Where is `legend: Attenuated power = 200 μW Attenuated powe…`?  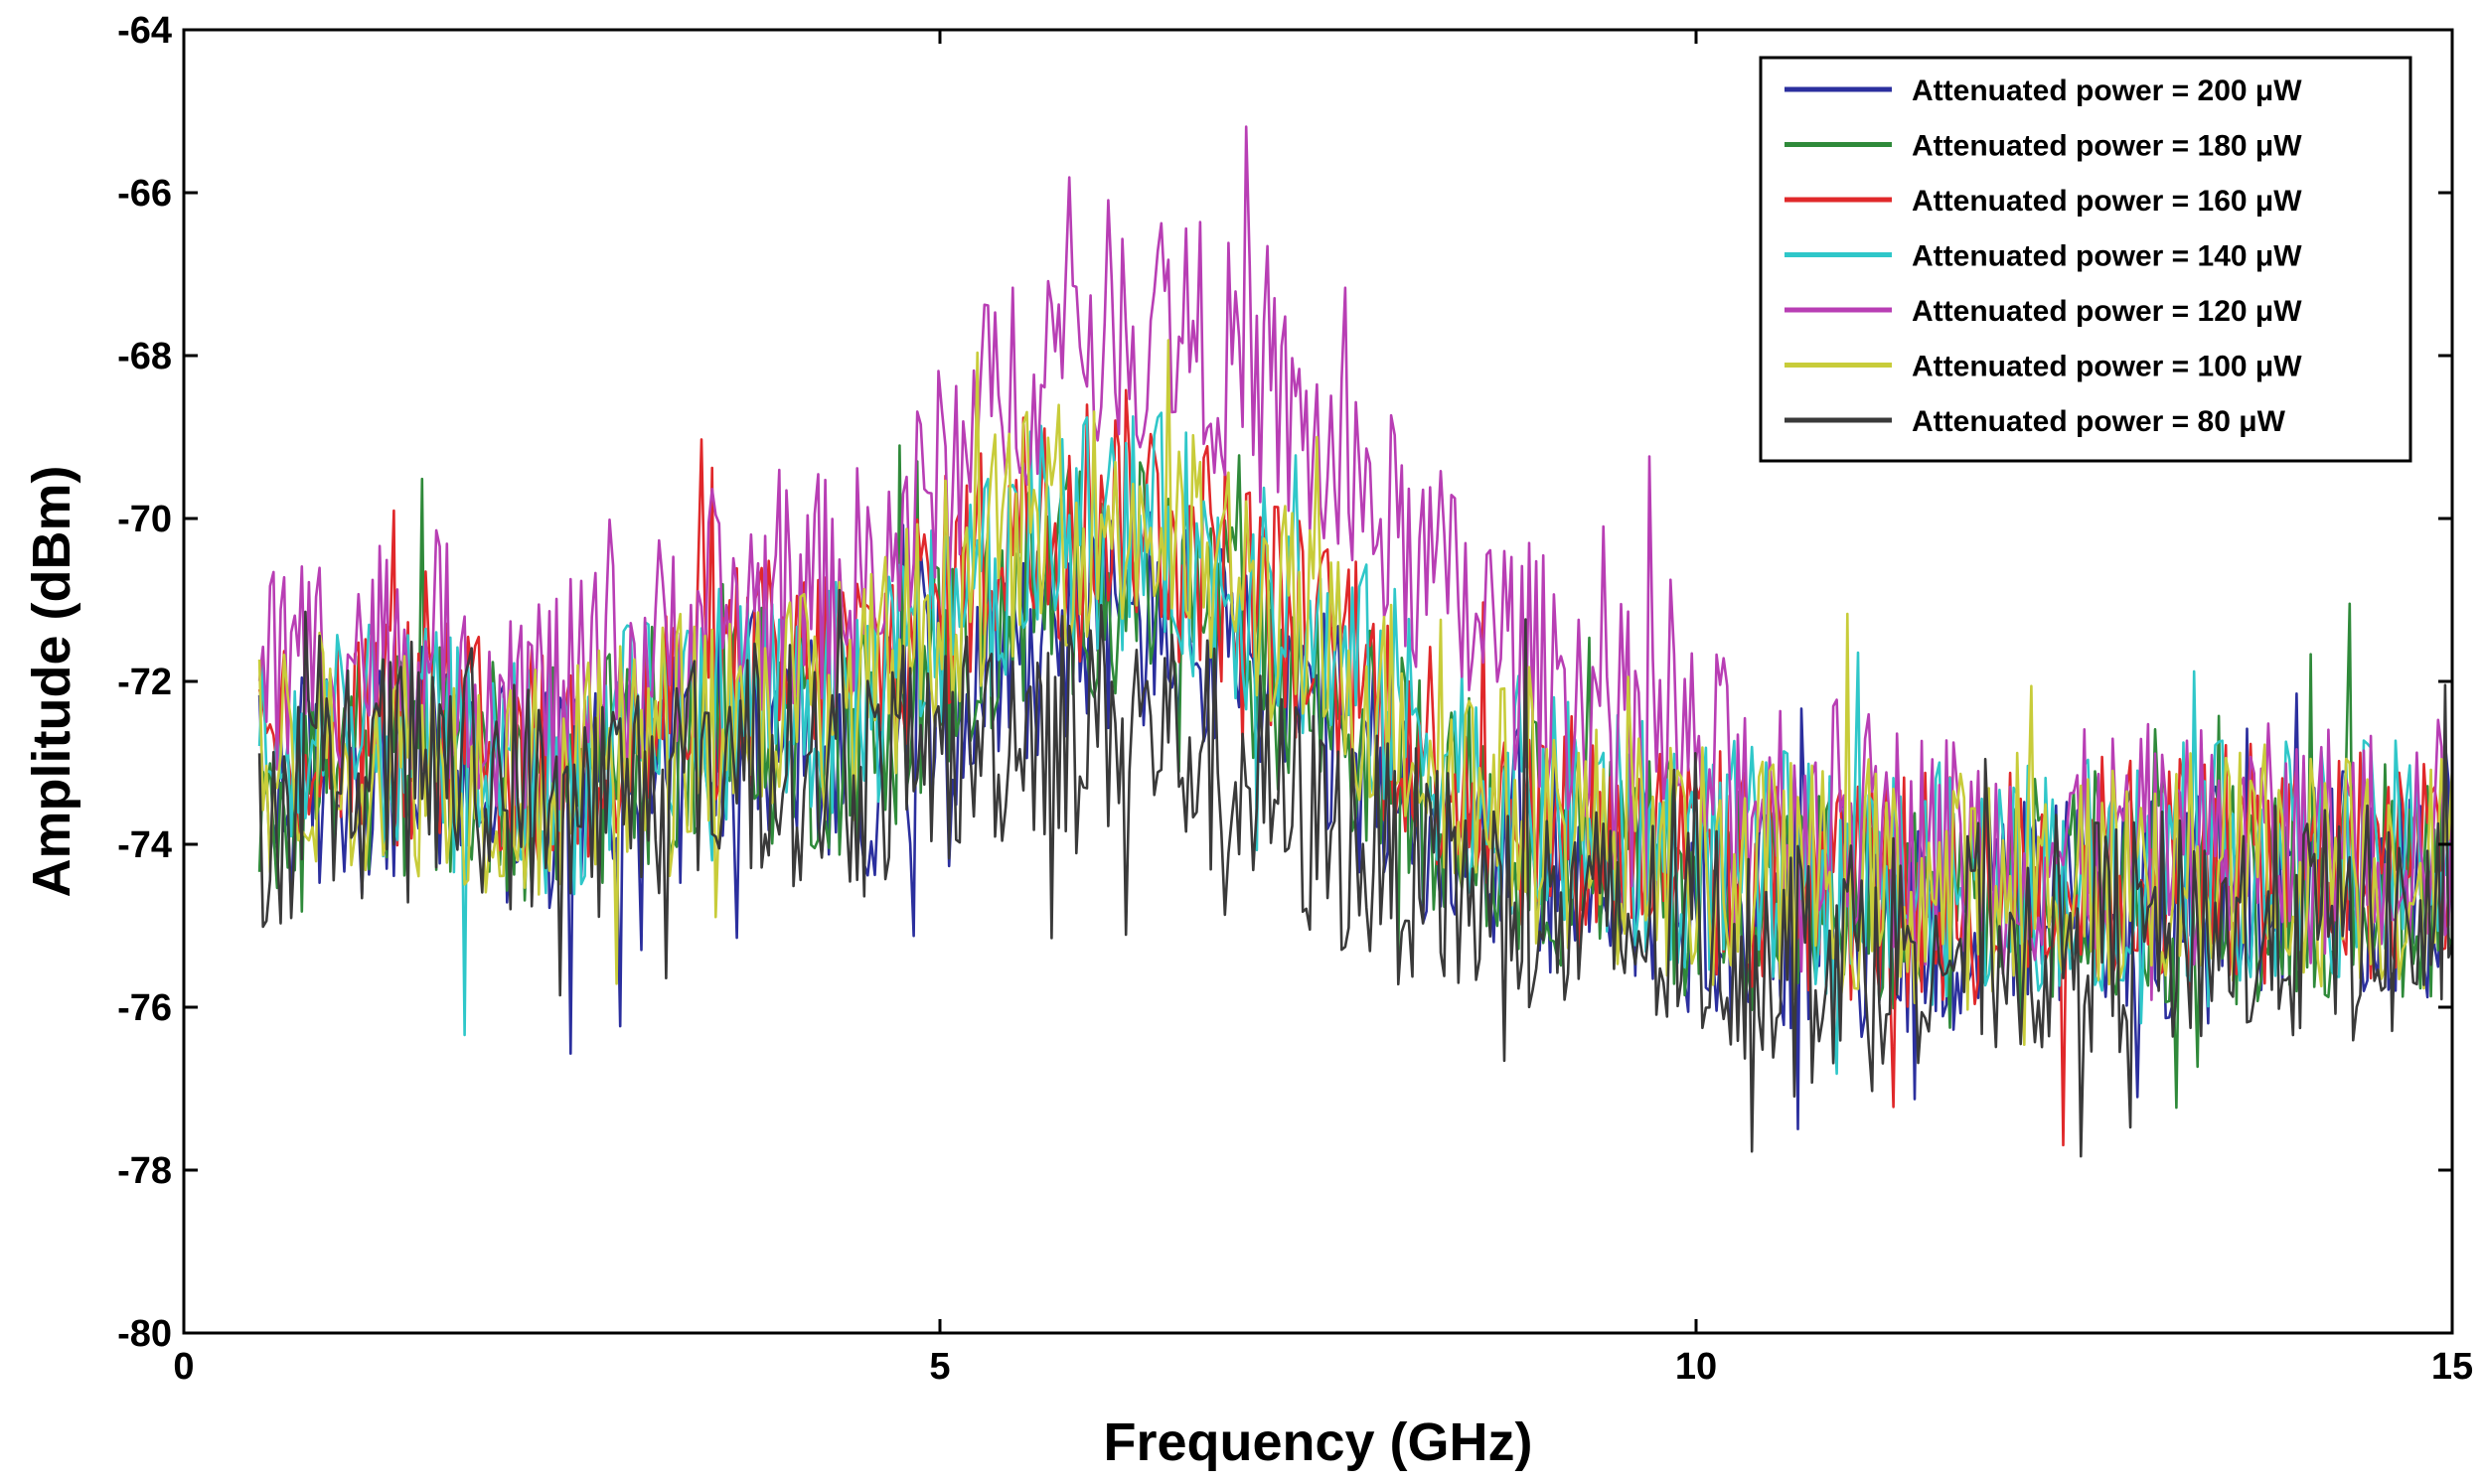 legend: Attenuated power = 200 μW Attenuated powe… is located at coordinates (2085, 259).